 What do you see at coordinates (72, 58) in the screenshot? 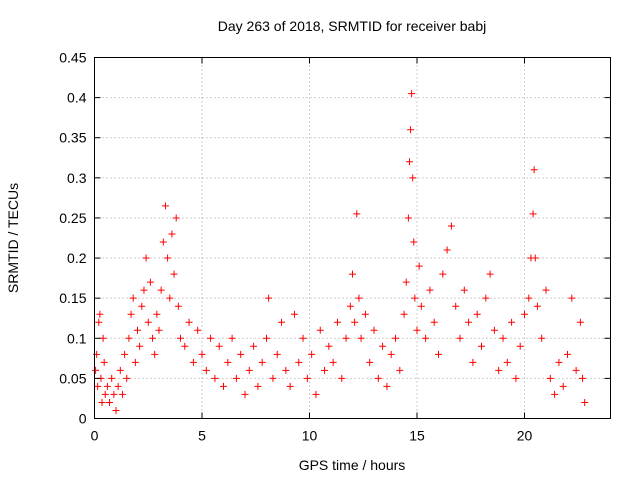
I see `y-tick-label: 0.45` at bounding box center [72, 58].